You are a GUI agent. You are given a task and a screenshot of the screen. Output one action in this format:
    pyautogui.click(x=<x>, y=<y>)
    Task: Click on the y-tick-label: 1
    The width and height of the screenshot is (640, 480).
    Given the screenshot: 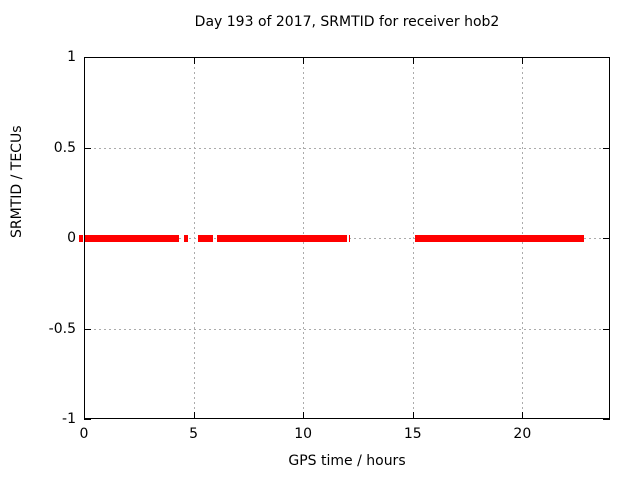 What is the action you would take?
    pyautogui.click(x=71, y=57)
    